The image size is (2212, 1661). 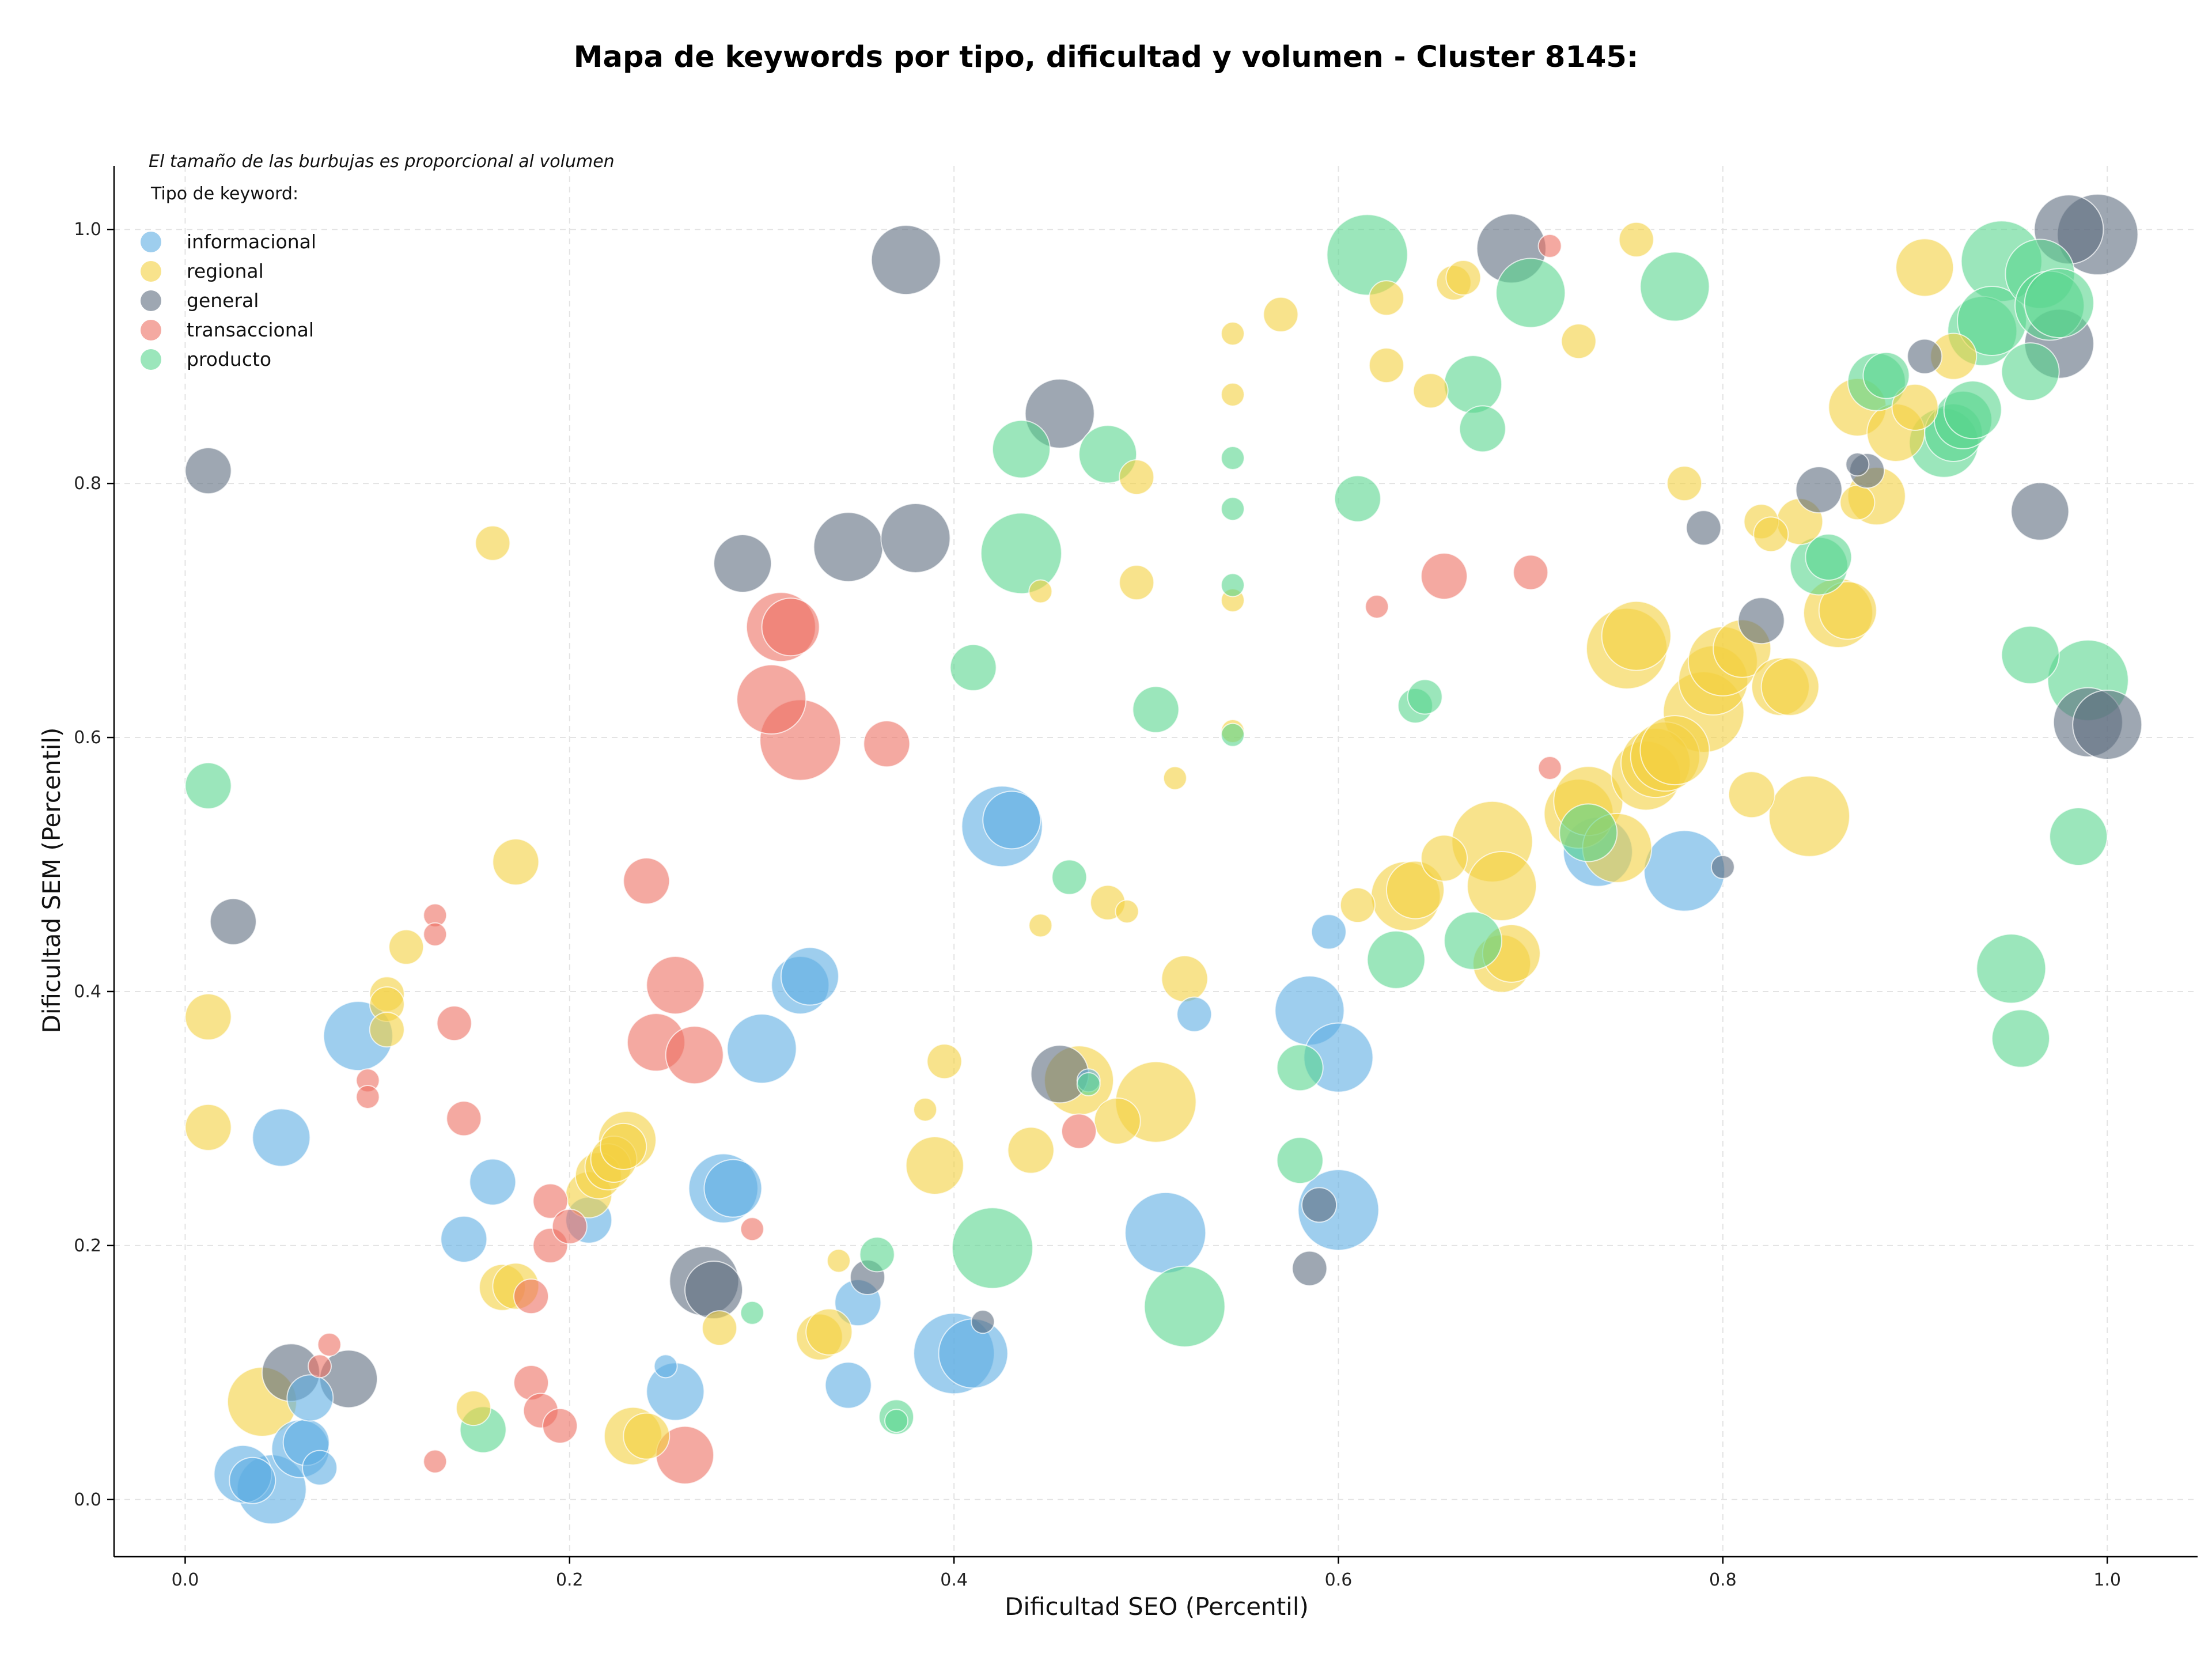 What do you see at coordinates (151, 271) in the screenshot?
I see `legend-marker-regional` at bounding box center [151, 271].